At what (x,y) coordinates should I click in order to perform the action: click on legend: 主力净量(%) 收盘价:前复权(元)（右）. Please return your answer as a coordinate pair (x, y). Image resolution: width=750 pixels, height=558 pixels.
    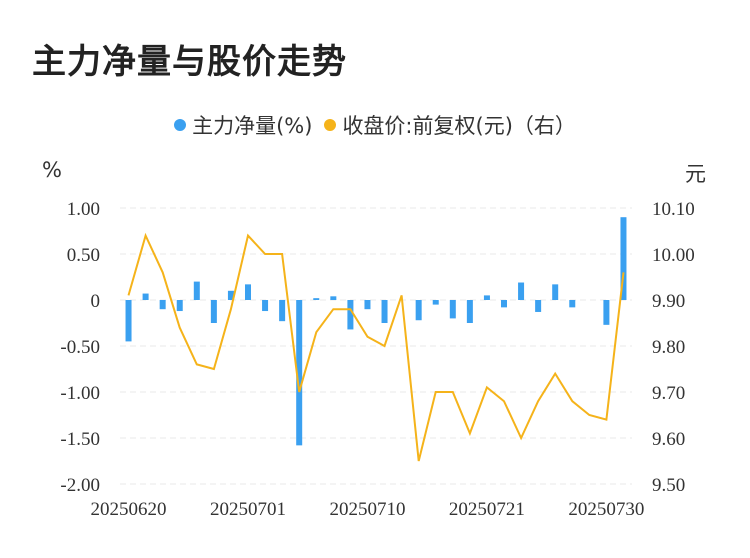
    Looking at the image, I should click on (375, 125).